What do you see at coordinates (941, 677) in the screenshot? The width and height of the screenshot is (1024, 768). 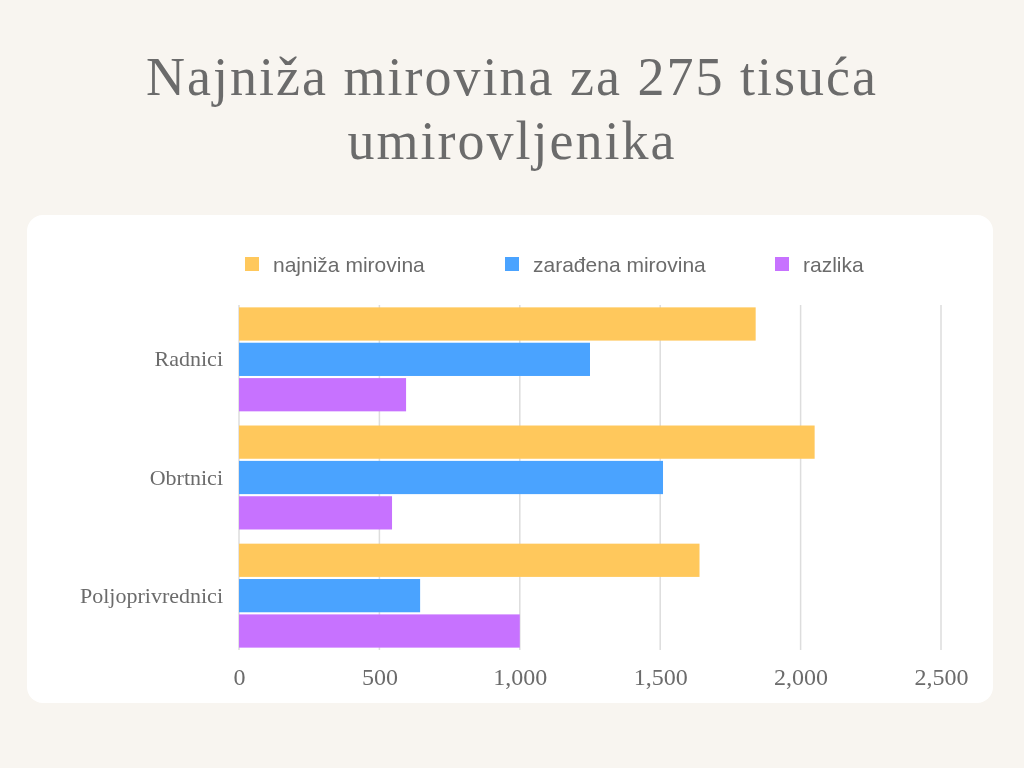 I see `x-tick-label: 2,500` at bounding box center [941, 677].